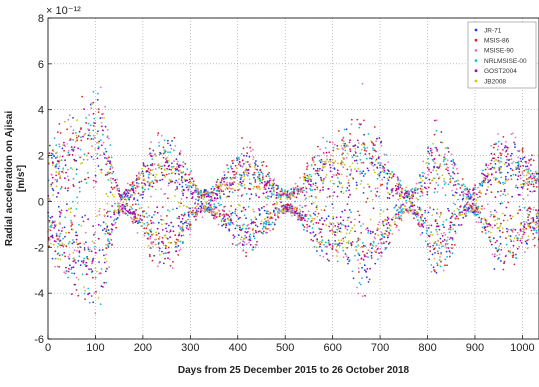 Image resolution: width=539 pixels, height=387 pixels. I want to click on y-tick-label: 4, so click(41, 111).